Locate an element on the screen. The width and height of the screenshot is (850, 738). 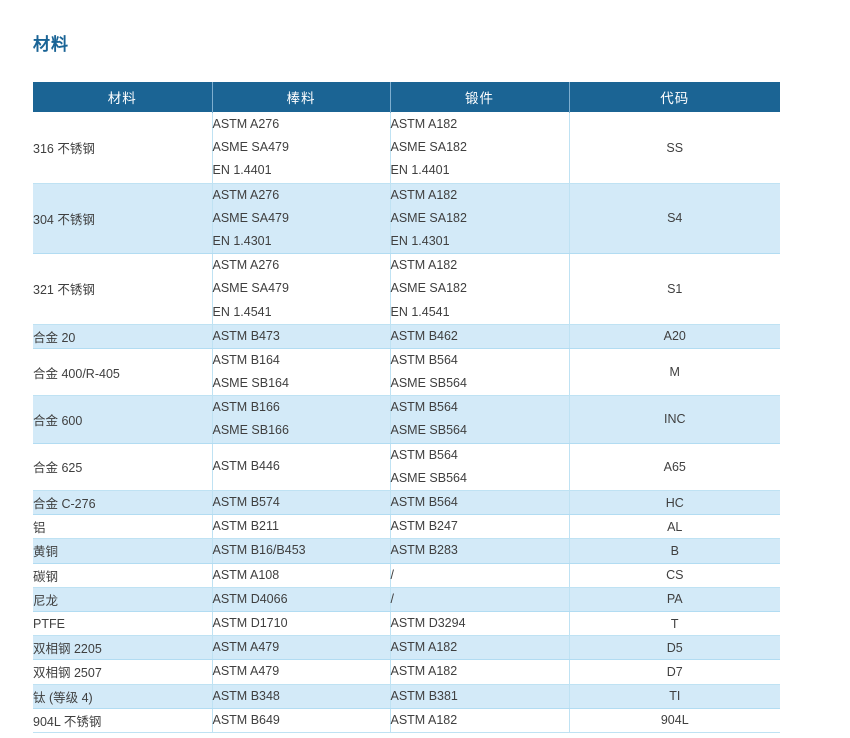
column-header-bar-stock: 棒料 is located at coordinates (300, 97).